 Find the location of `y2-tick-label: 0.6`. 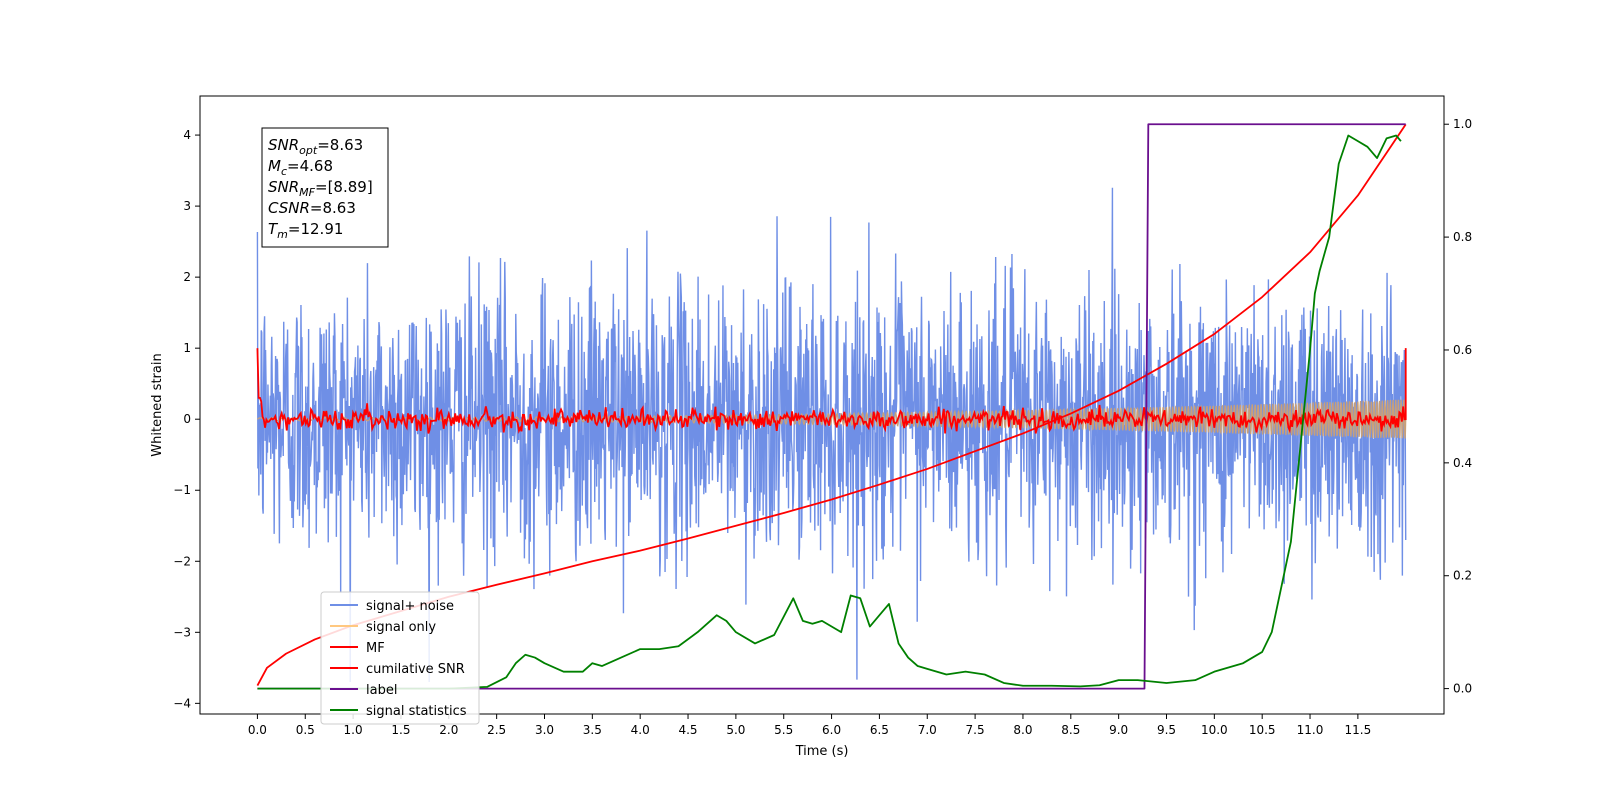

y2-tick-label: 0.6 is located at coordinates (1462, 350).